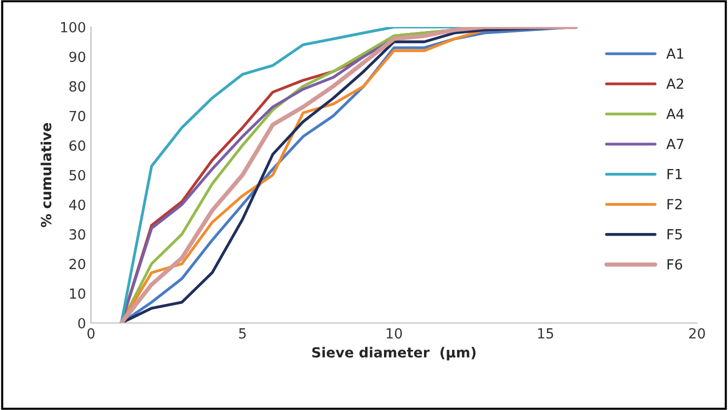 This screenshot has width=728, height=410. Describe the element at coordinates (77, 145) in the screenshot. I see `y-tick-label: 60` at that location.